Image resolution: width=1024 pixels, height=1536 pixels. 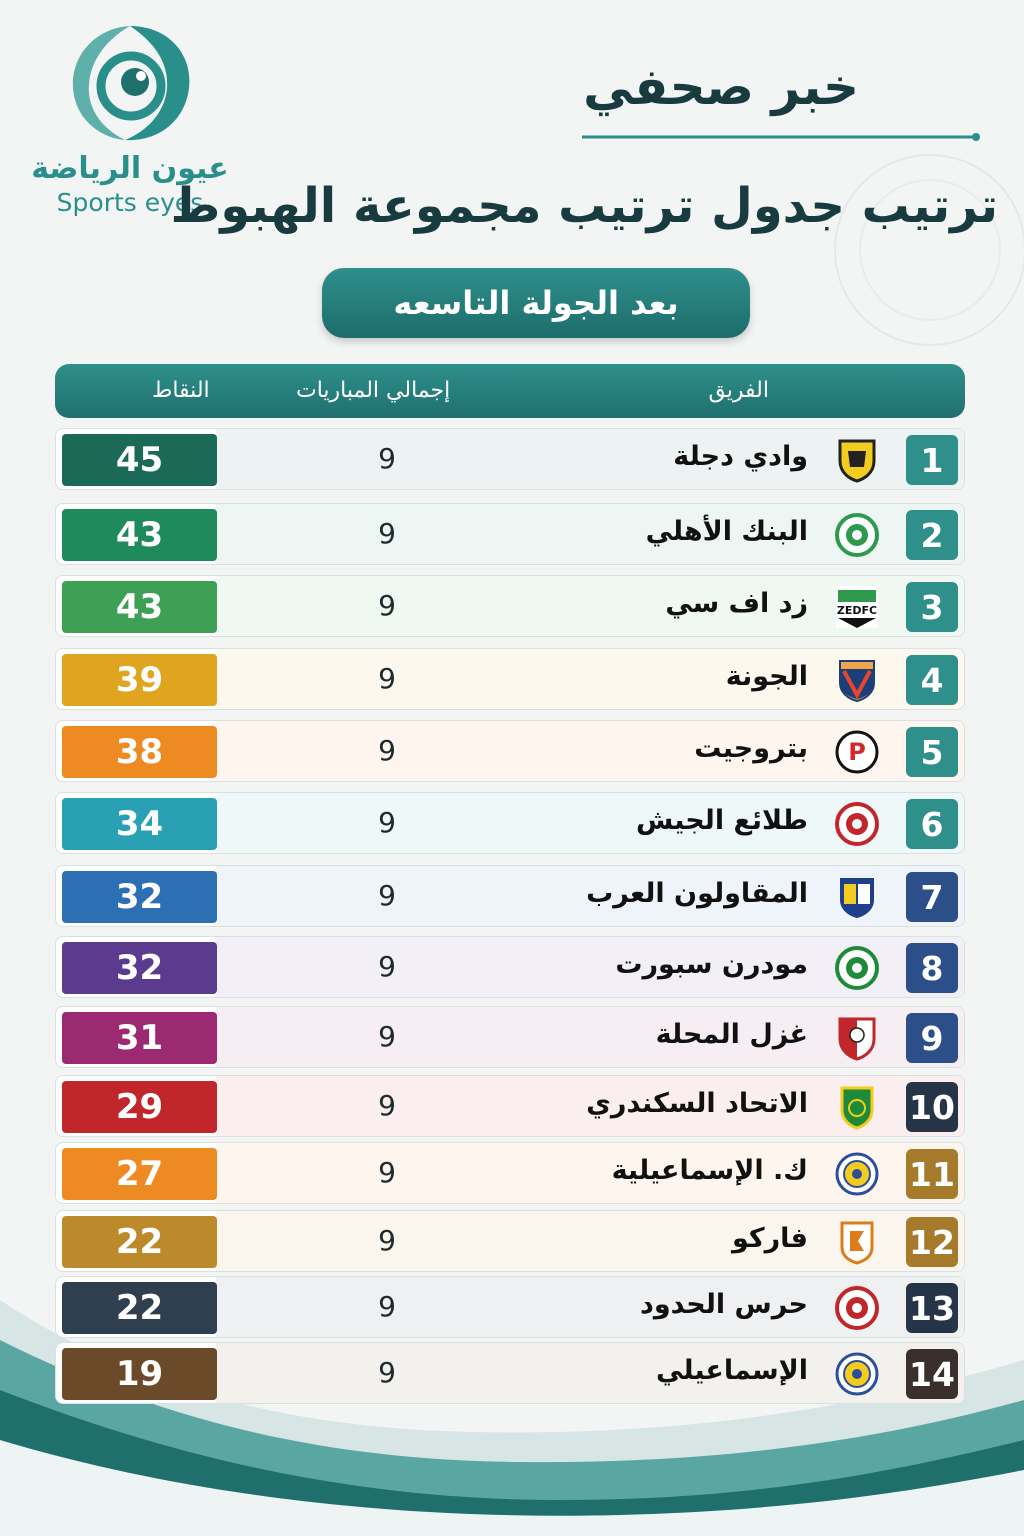 I want to click on svg-text: ZEDFC, so click(x=857, y=610).